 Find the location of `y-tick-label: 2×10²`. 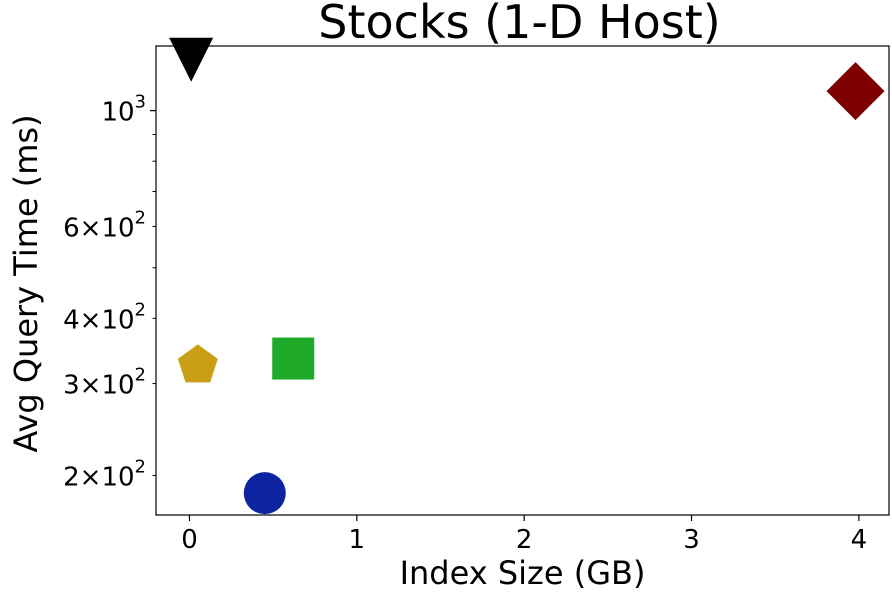

y-tick-label: 2×10² is located at coordinates (104, 474).